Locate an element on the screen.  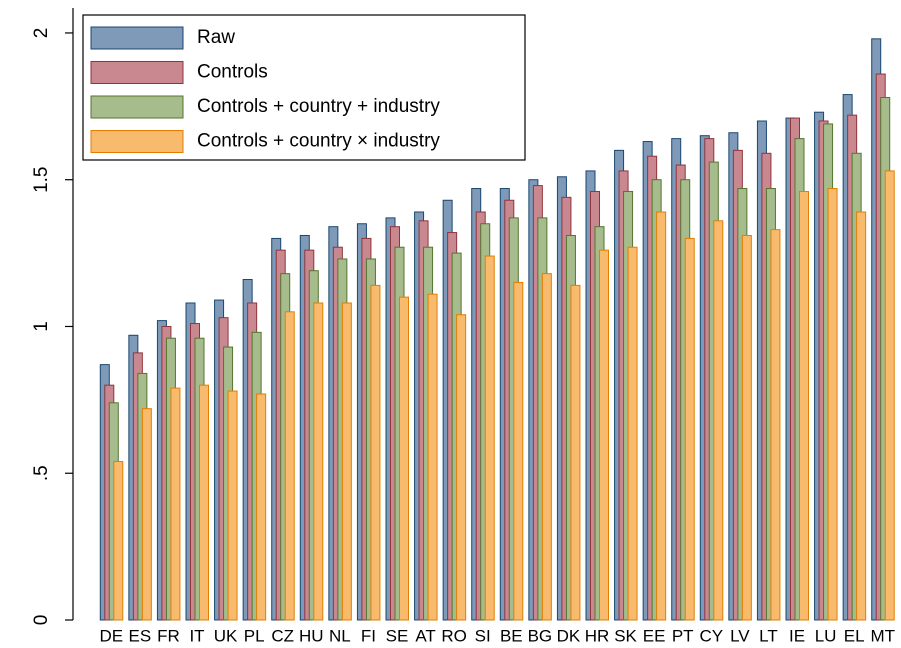
x-tick-label: IE is located at coordinates (797, 635).